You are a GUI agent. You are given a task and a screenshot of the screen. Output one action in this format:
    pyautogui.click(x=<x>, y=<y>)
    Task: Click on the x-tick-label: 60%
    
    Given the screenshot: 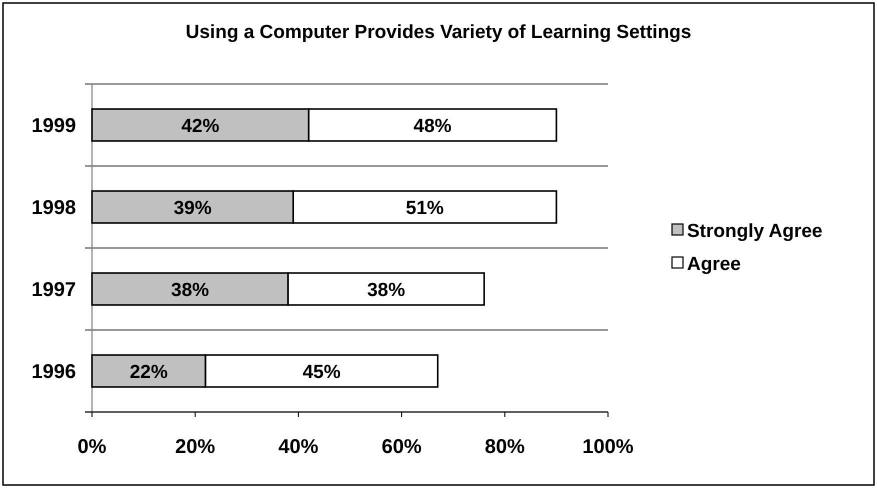 What is the action you would take?
    pyautogui.click(x=402, y=447)
    